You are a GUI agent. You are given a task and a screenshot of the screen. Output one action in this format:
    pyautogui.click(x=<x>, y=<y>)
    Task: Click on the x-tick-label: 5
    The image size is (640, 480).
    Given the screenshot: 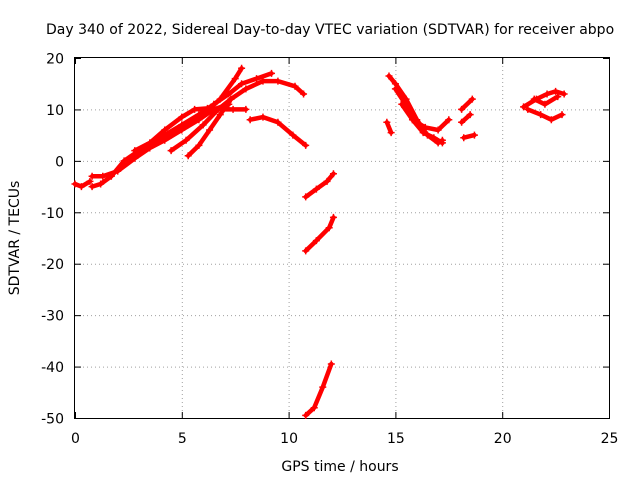 What is the action you would take?
    pyautogui.click(x=182, y=439)
    